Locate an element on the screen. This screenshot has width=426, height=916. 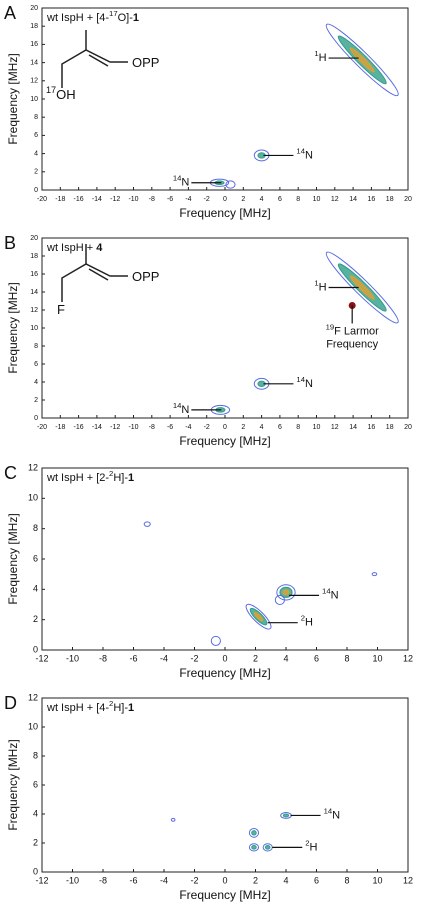
text-part: N is located at coordinates (309, 155).